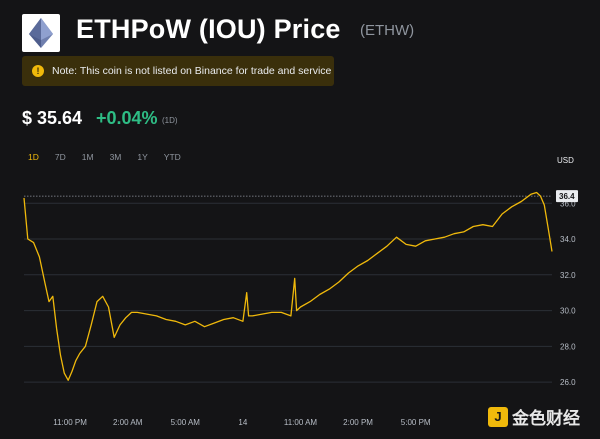 The width and height of the screenshot is (600, 439). What do you see at coordinates (127, 118) in the screenshot?
I see `price-change: +0.04%` at bounding box center [127, 118].